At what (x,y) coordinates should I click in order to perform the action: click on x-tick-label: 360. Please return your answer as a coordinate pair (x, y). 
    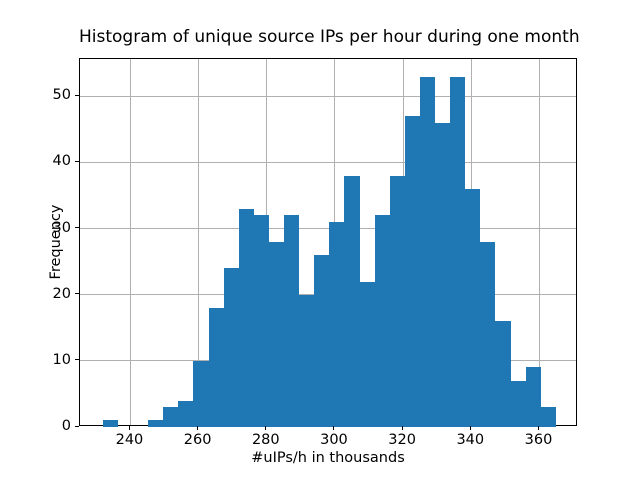
    Looking at the image, I should click on (538, 440).